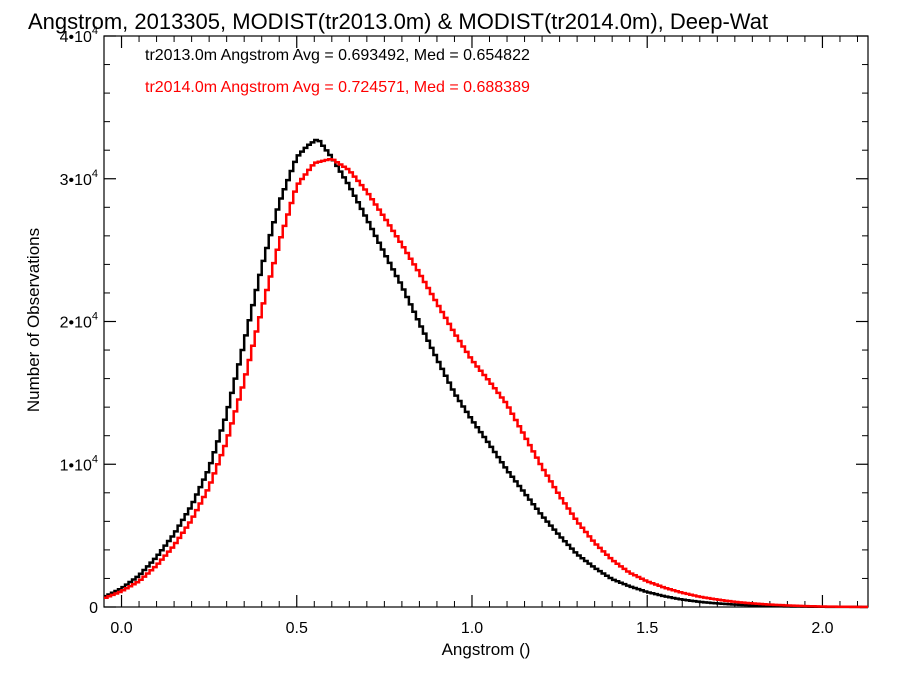 The width and height of the screenshot is (900, 675). I want to click on x-tick-label: 1.0, so click(472, 628).